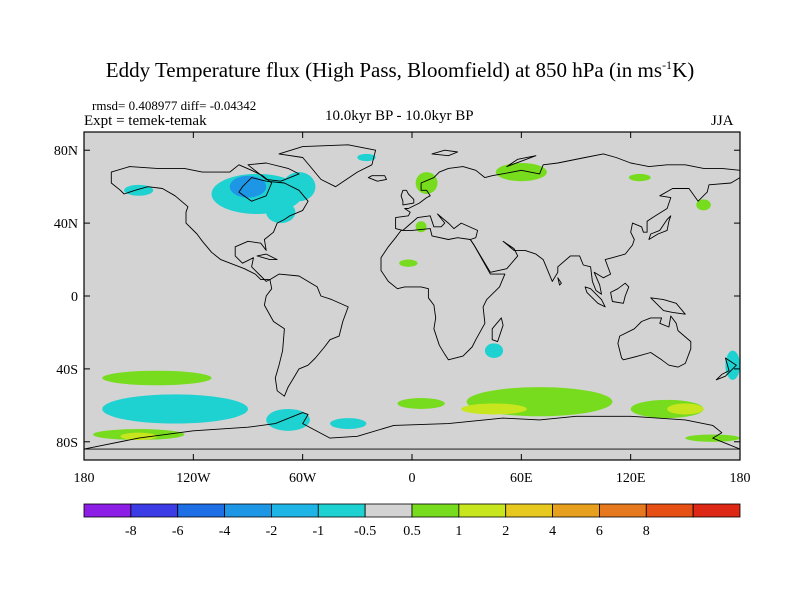 Image resolution: width=800 pixels, height=600 pixels. I want to click on coastline-great-britain, so click(407, 197).